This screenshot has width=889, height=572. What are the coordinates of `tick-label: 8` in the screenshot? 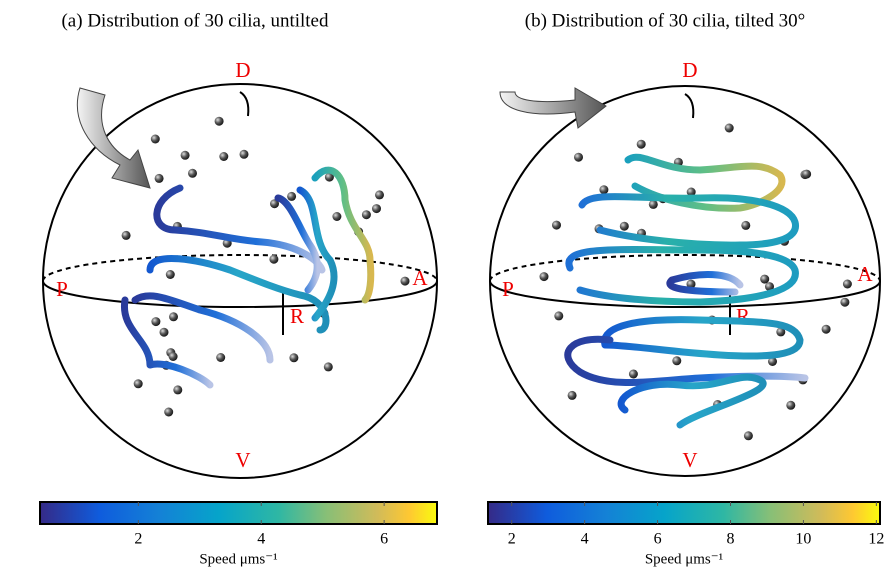 It's located at (730, 539).